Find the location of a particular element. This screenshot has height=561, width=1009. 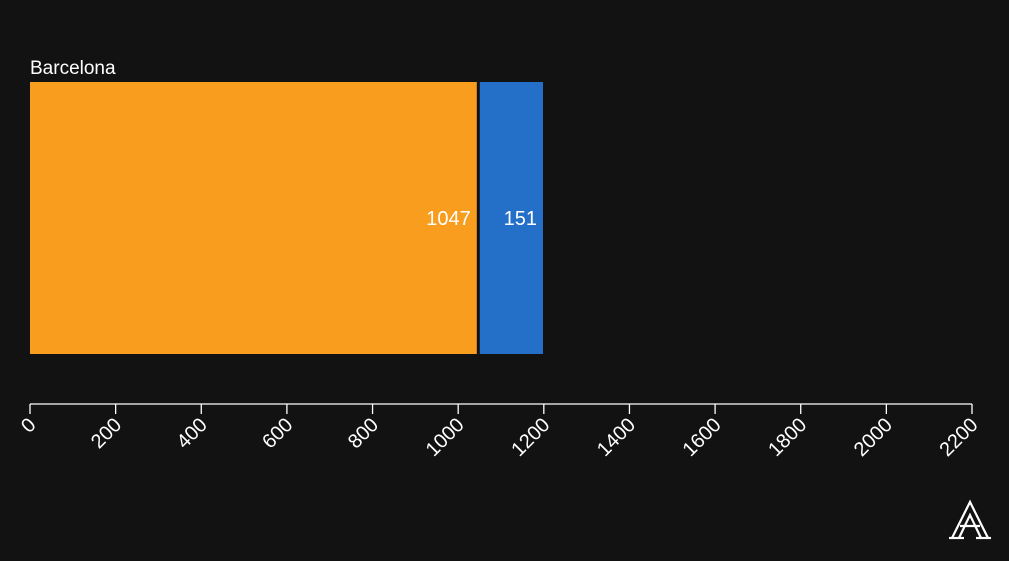

x-tick-label: 400 is located at coordinates (192, 433).